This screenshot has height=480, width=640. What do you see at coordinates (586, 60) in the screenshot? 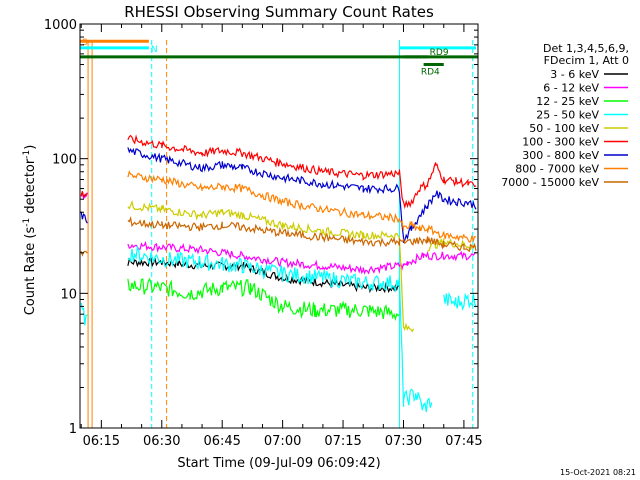
I see `legend-header: FDecim 1, Att 0` at bounding box center [586, 60].